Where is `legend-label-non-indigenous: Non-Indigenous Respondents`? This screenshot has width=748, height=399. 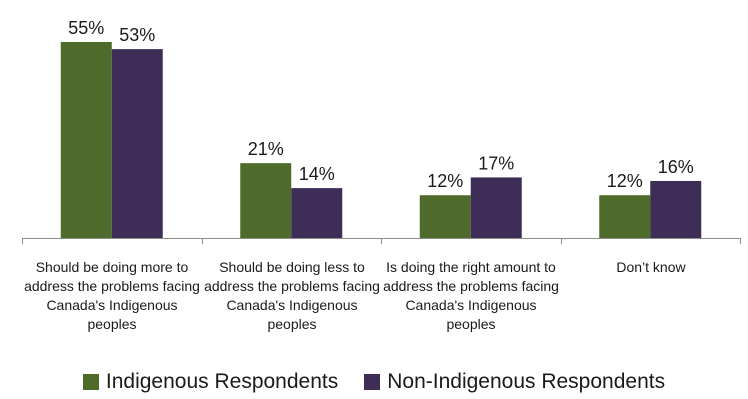
legend-label-non-indigenous: Non-Indigenous Respondents is located at coordinates (526, 381).